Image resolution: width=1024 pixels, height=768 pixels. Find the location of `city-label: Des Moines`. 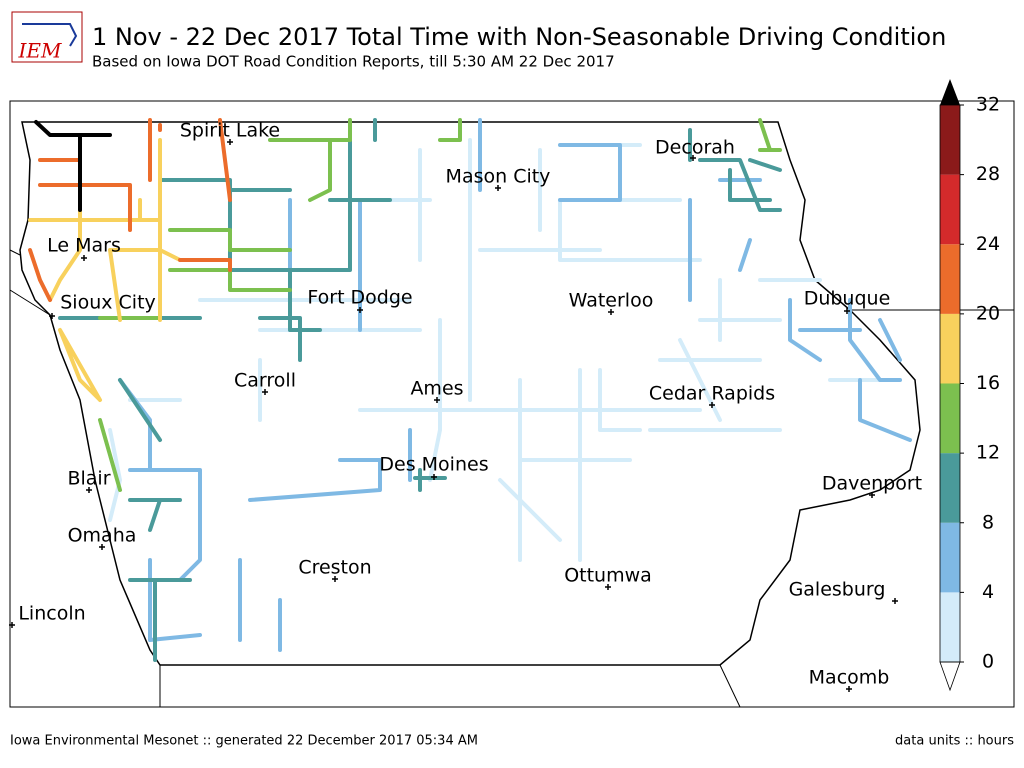

city-label: Des Moines is located at coordinates (433, 465).